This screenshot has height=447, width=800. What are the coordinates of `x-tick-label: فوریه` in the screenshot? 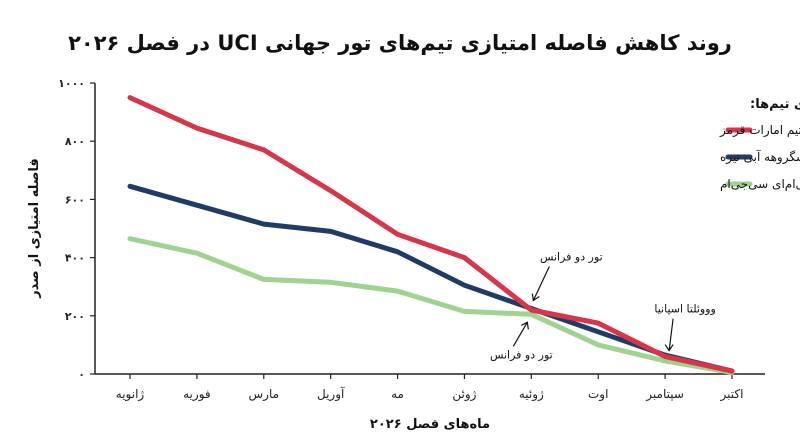 It's located at (197, 394).